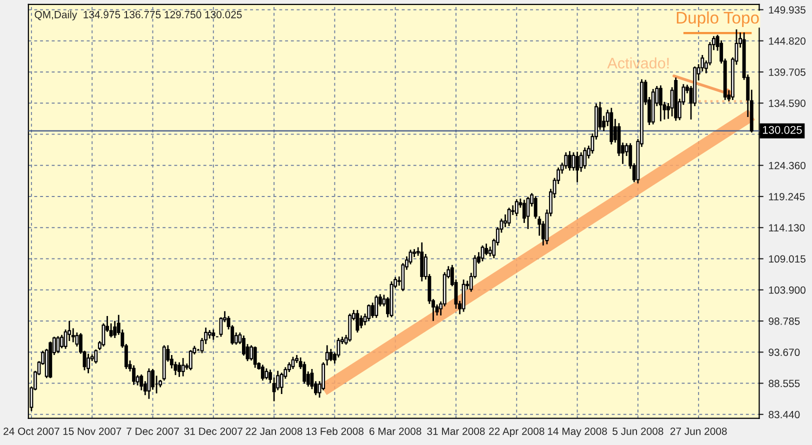 The image size is (812, 445). I want to click on series-label: Duplo Topo, so click(717, 19).